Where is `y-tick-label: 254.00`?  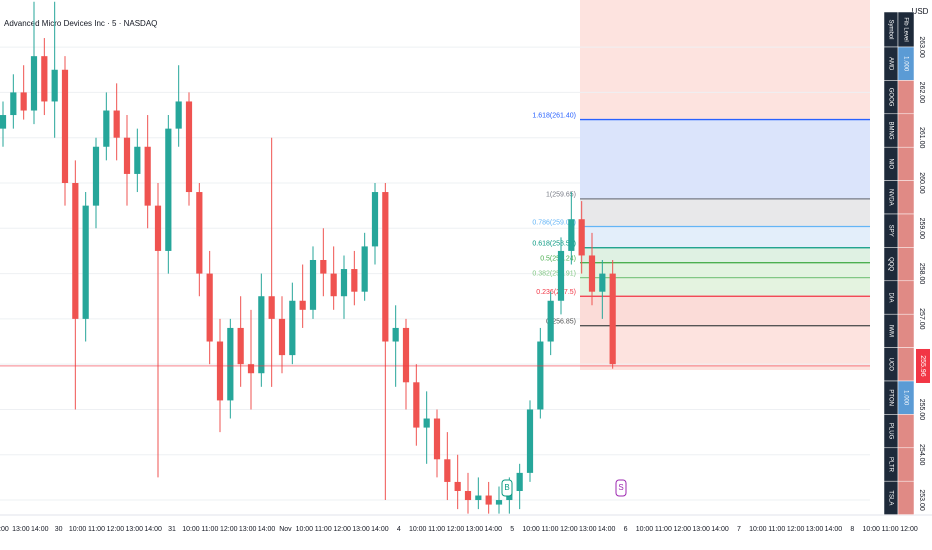 y-tick-label: 254.00 is located at coordinates (921, 455).